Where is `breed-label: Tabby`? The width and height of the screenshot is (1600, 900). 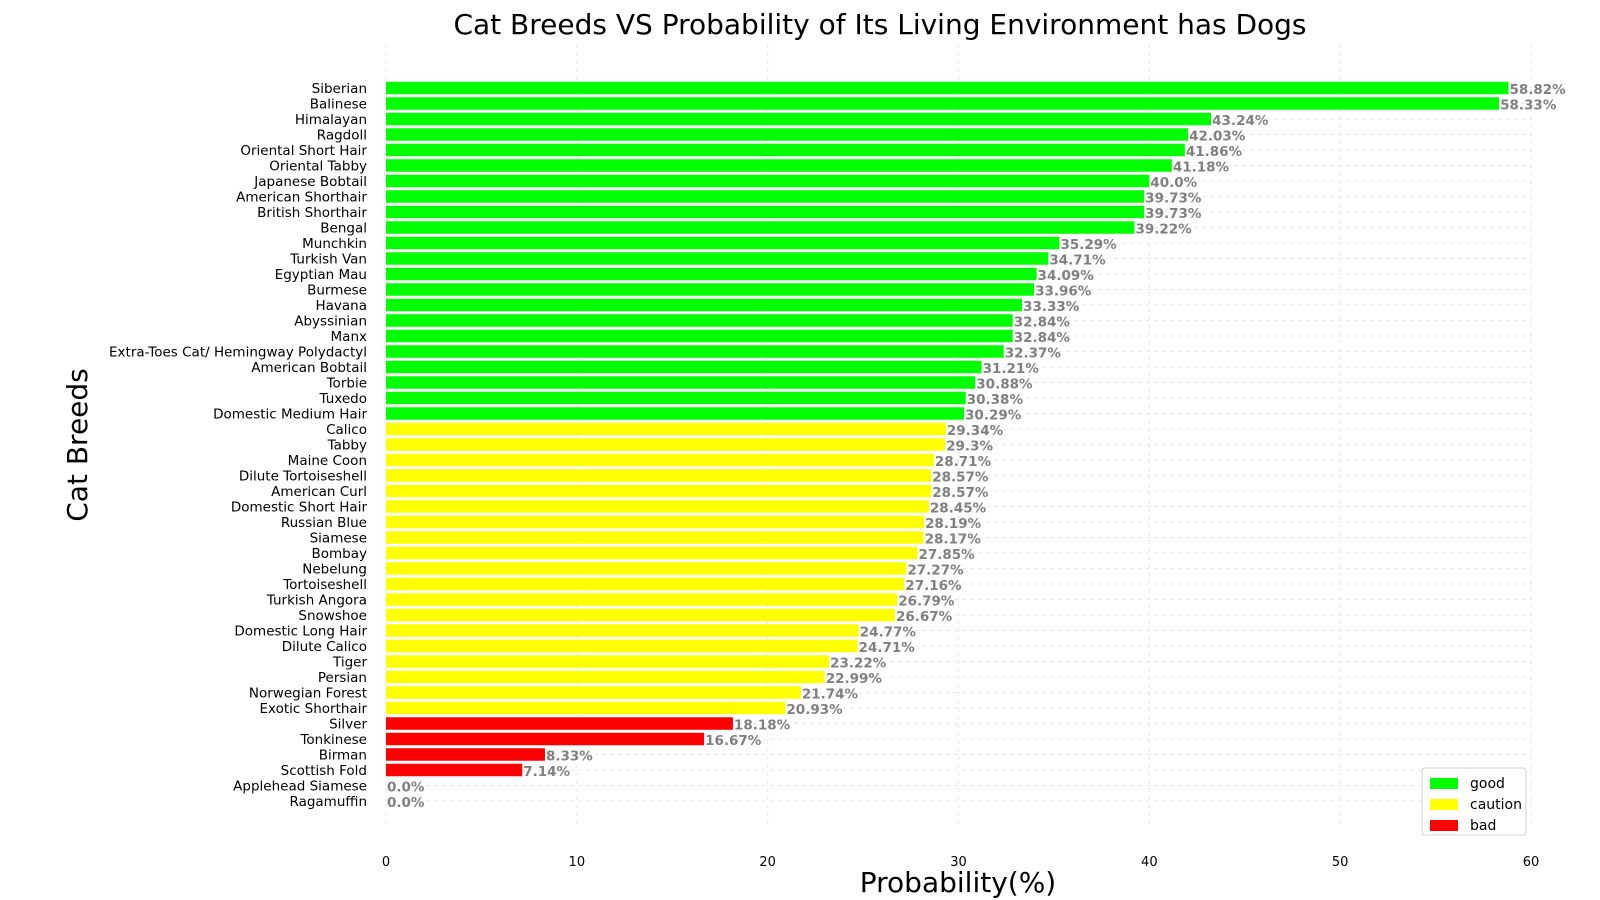 breed-label: Tabby is located at coordinates (347, 446).